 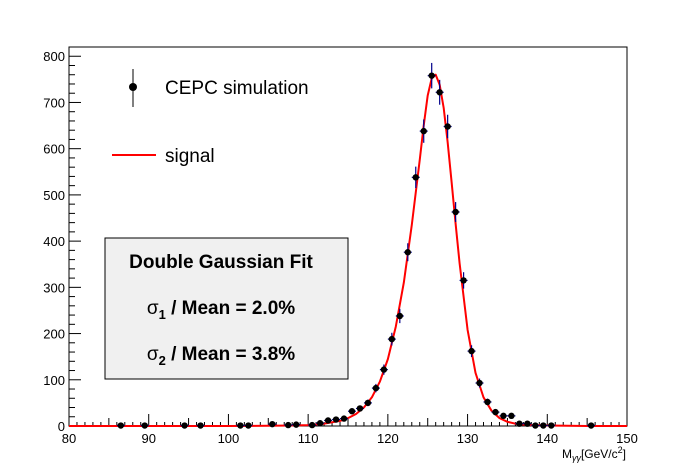 I want to click on x-axis-title: Mγγ[GeV/c2], so click(x=594, y=454).